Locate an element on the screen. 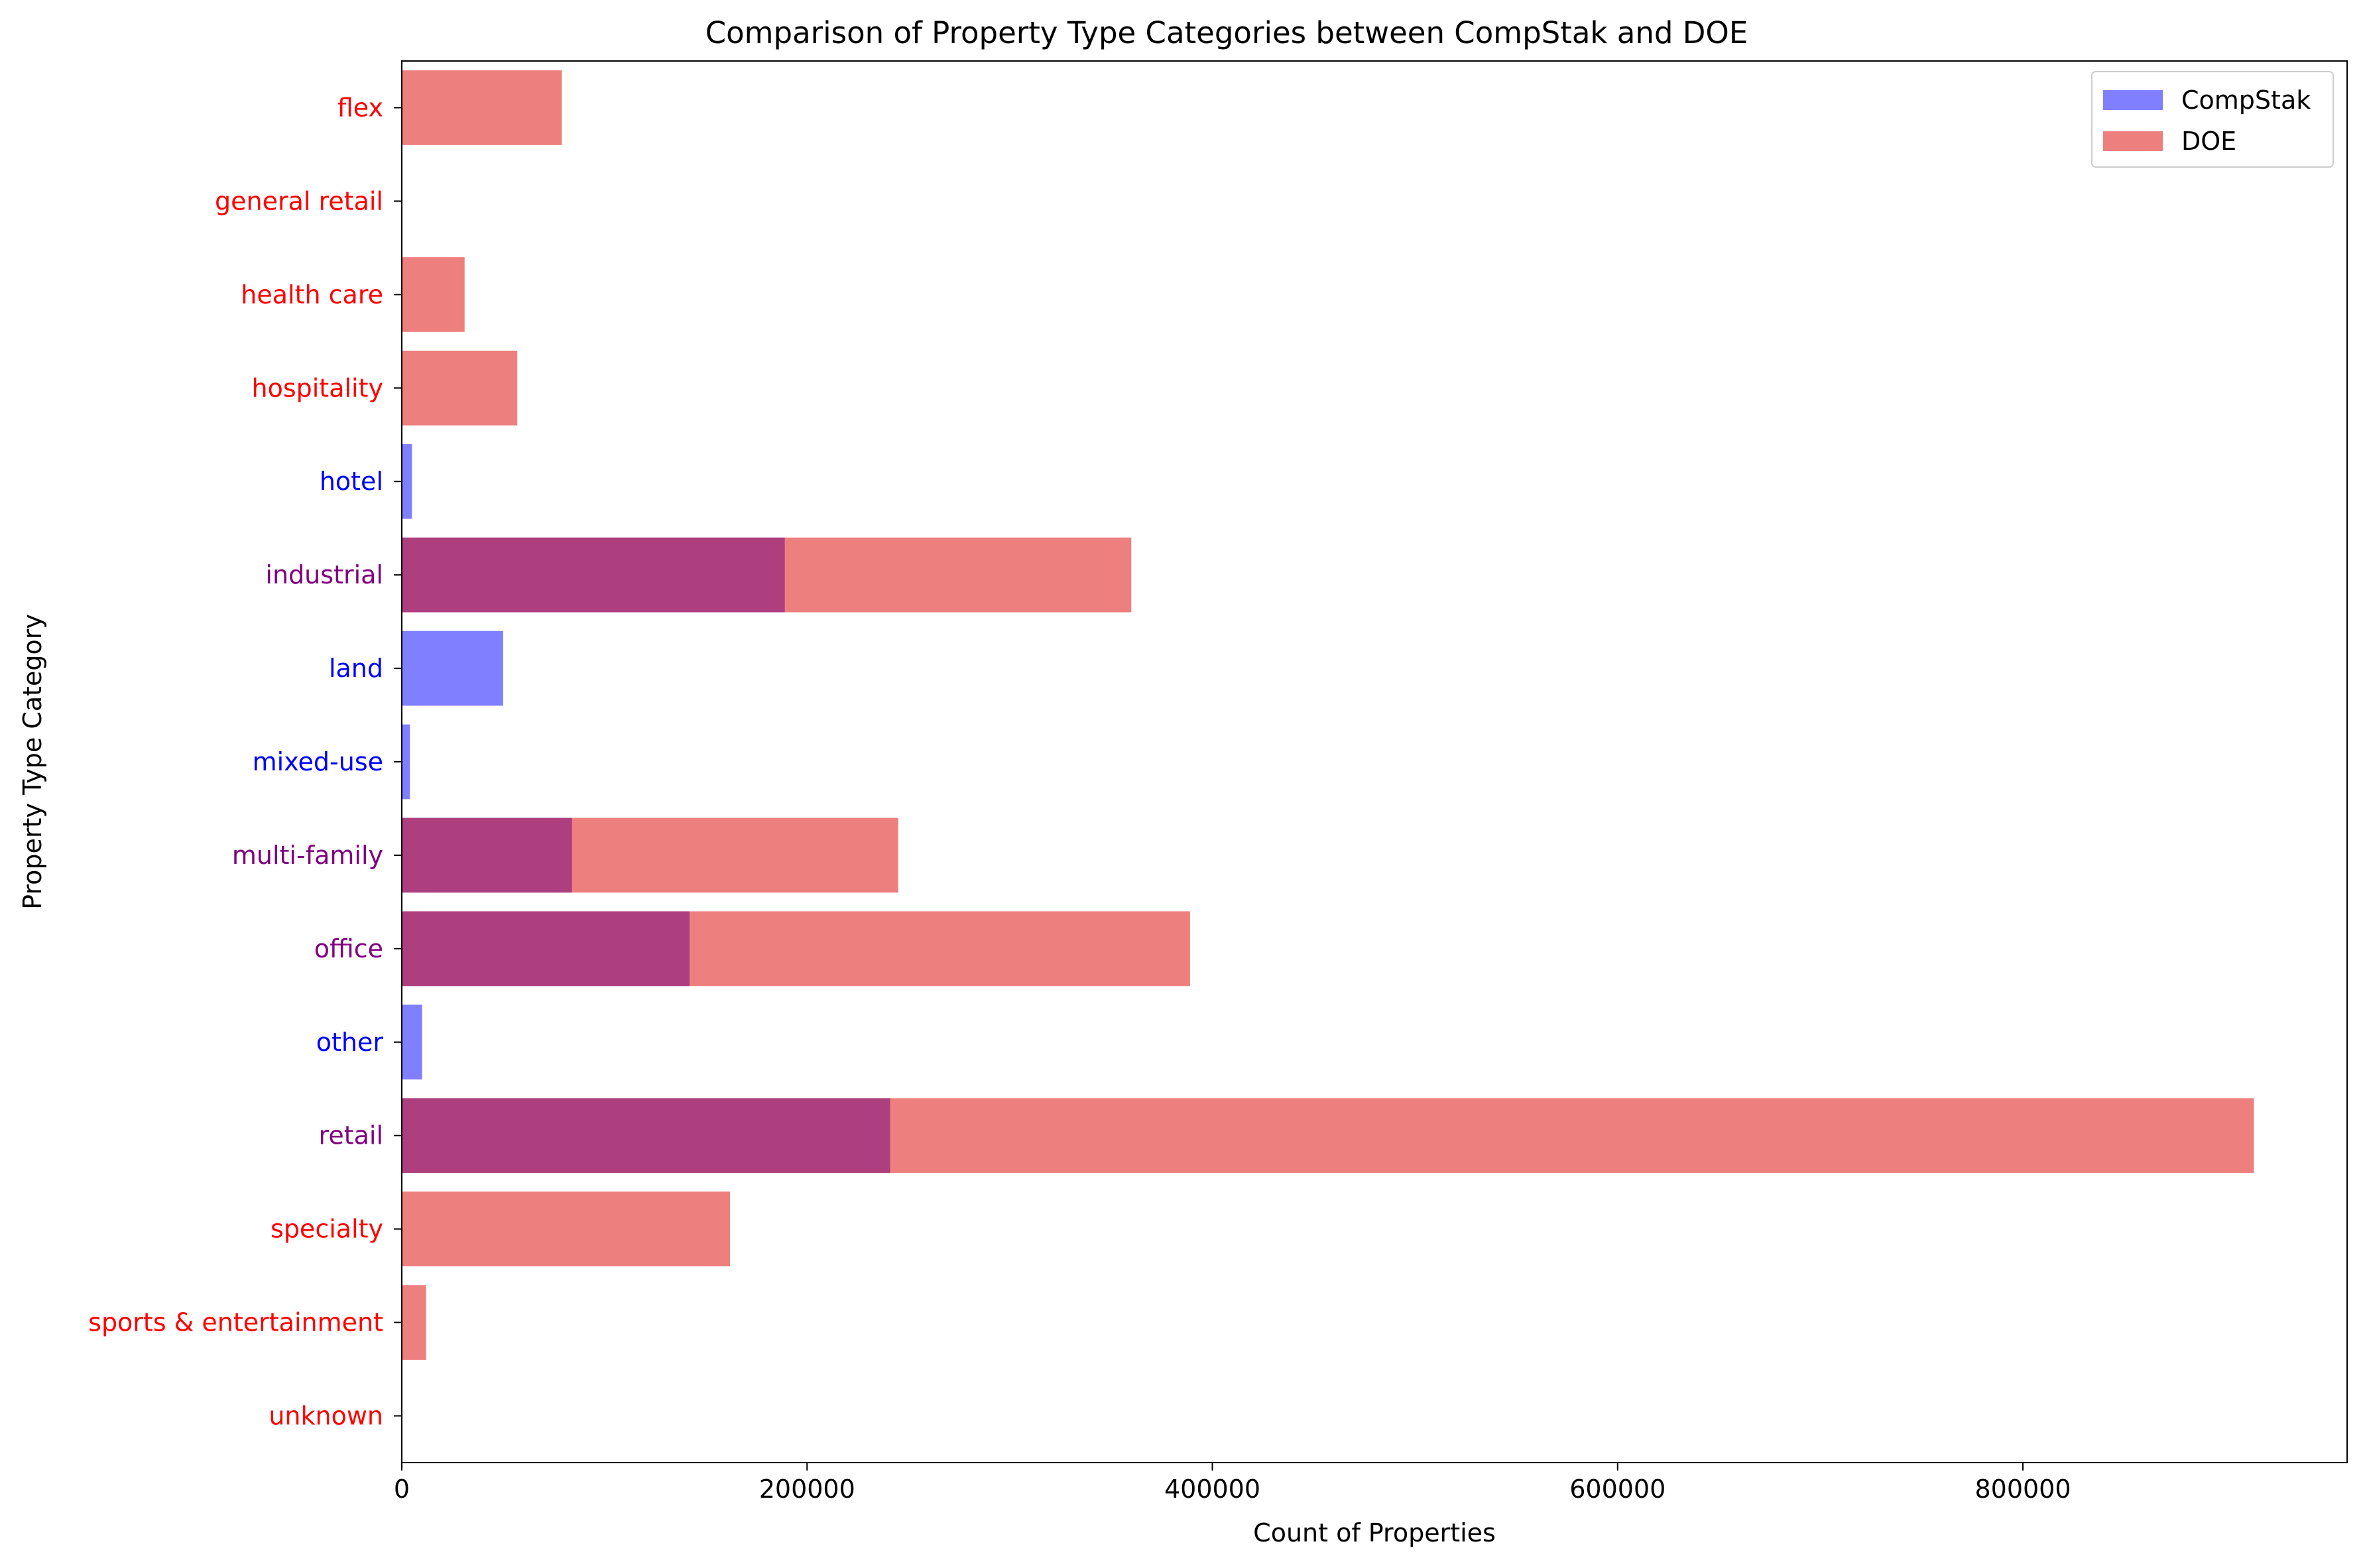  y-tick-label-hotel: hotel is located at coordinates (351, 481).